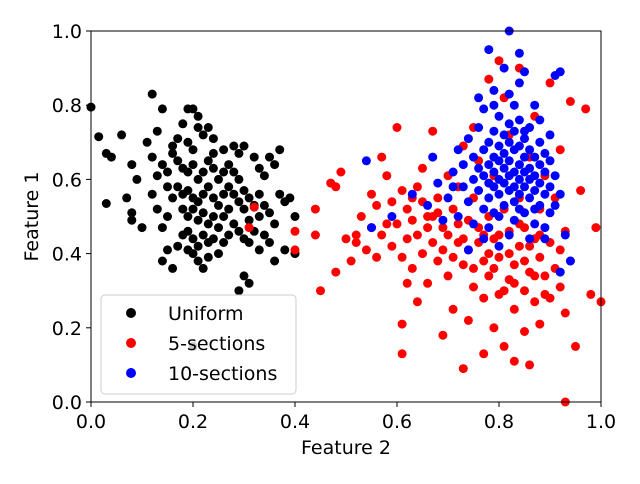 This screenshot has width=640, height=484. I want to click on legend-label: 5-sections, so click(216, 344).